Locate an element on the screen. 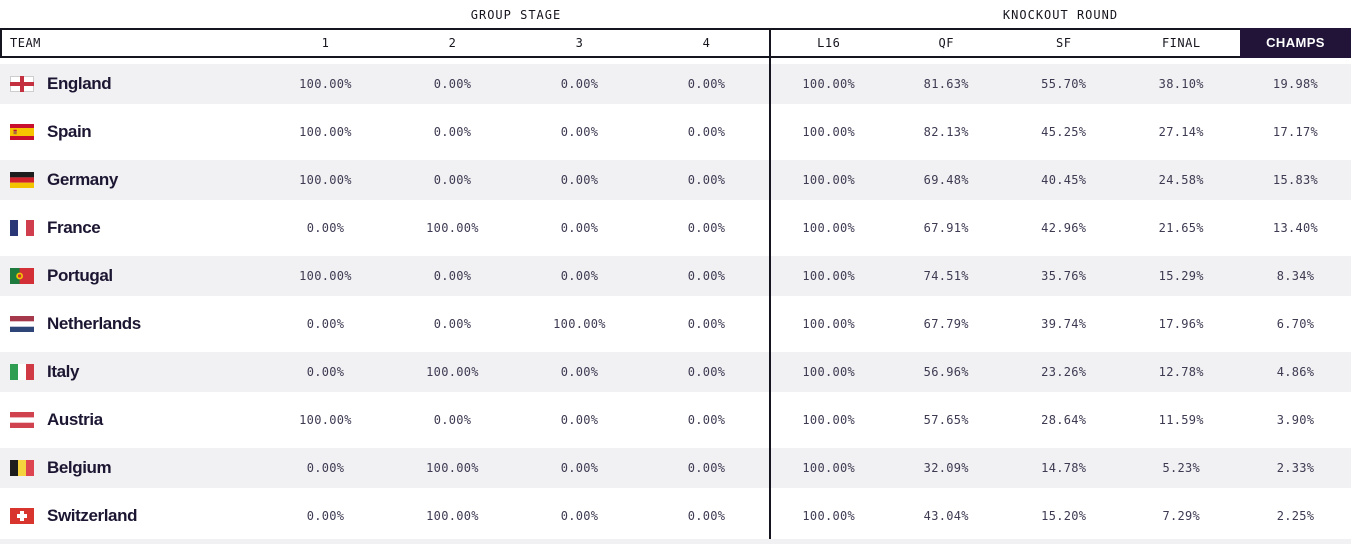 This screenshot has height=544, width=1351. header-cell-team: TEAM is located at coordinates (25, 43).